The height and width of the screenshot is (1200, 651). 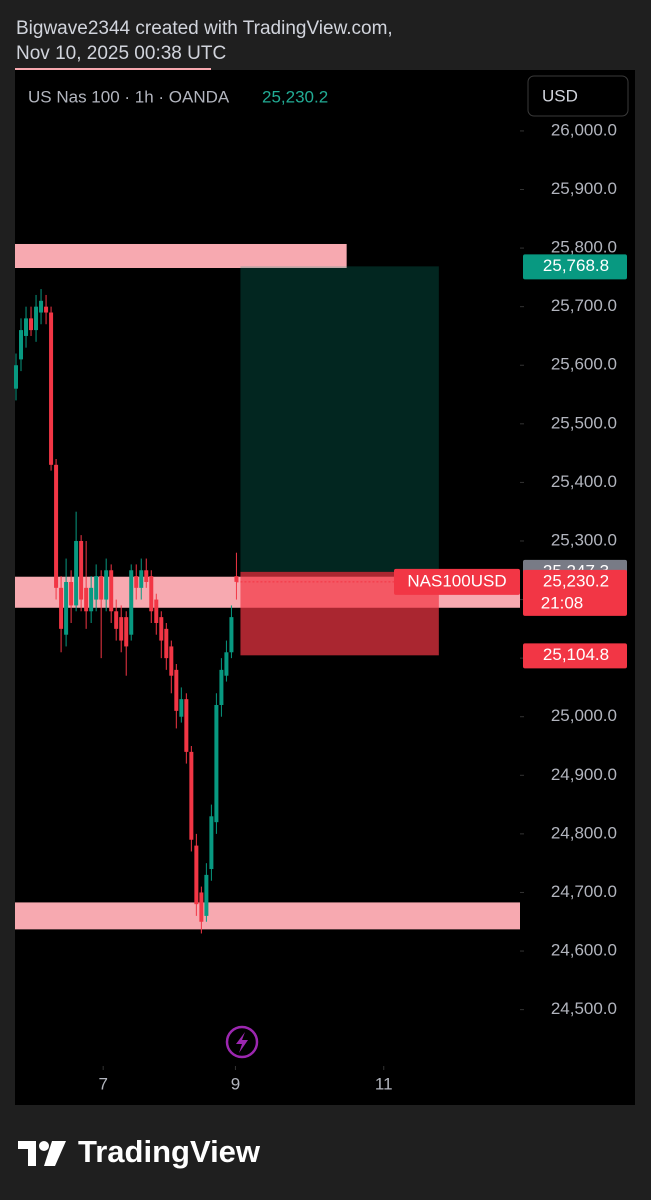 What do you see at coordinates (384, 1083) in the screenshot?
I see `x-tick-label: 11` at bounding box center [384, 1083].